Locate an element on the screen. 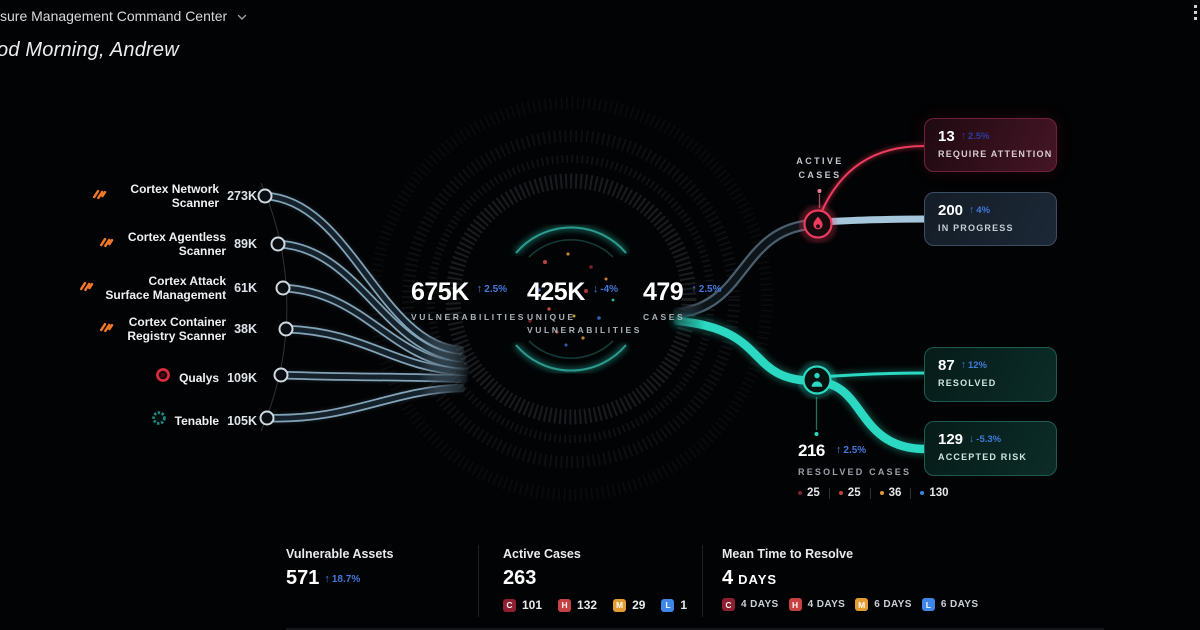 Image resolution: width=1200 pixels, height=630 pixels. metric-vulnerabilities: 675K ↑ 2.5% VULNERABILITIES is located at coordinates (468, 302).